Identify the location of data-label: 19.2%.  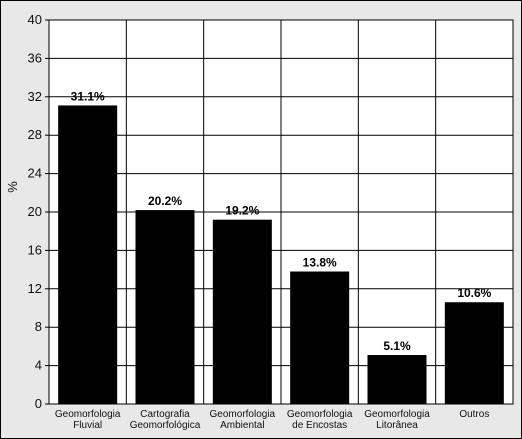
(242, 211).